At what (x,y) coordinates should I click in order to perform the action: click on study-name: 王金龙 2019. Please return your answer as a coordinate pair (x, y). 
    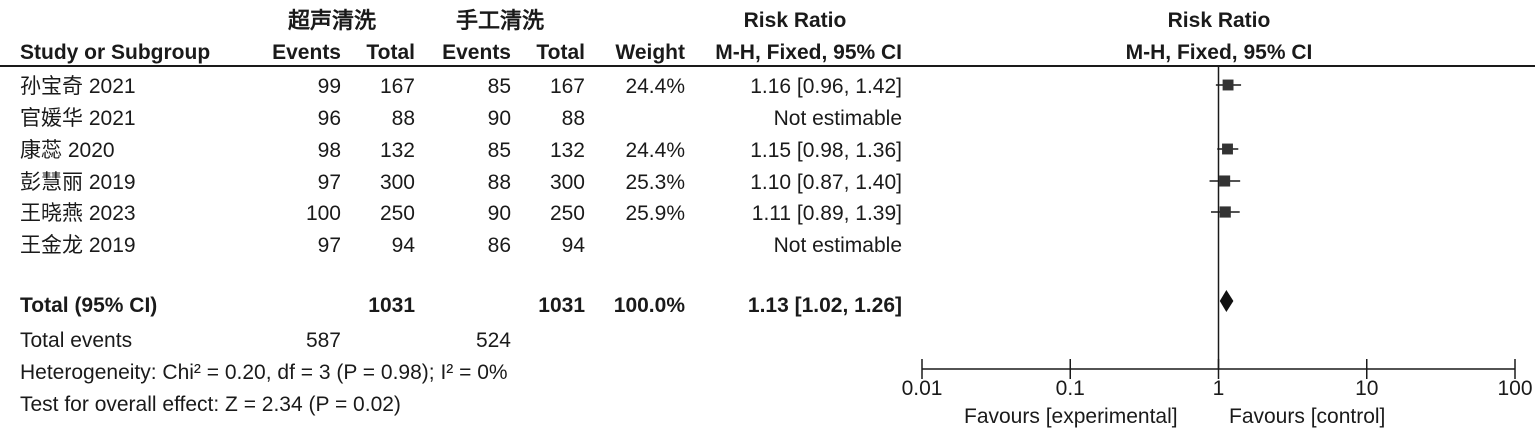
    Looking at the image, I should click on (78, 245).